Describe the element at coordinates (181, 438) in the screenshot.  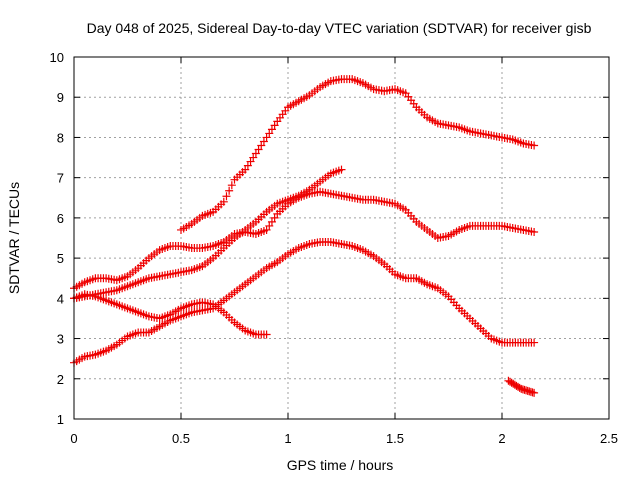
I see `x-tick-label: 0.5` at that location.